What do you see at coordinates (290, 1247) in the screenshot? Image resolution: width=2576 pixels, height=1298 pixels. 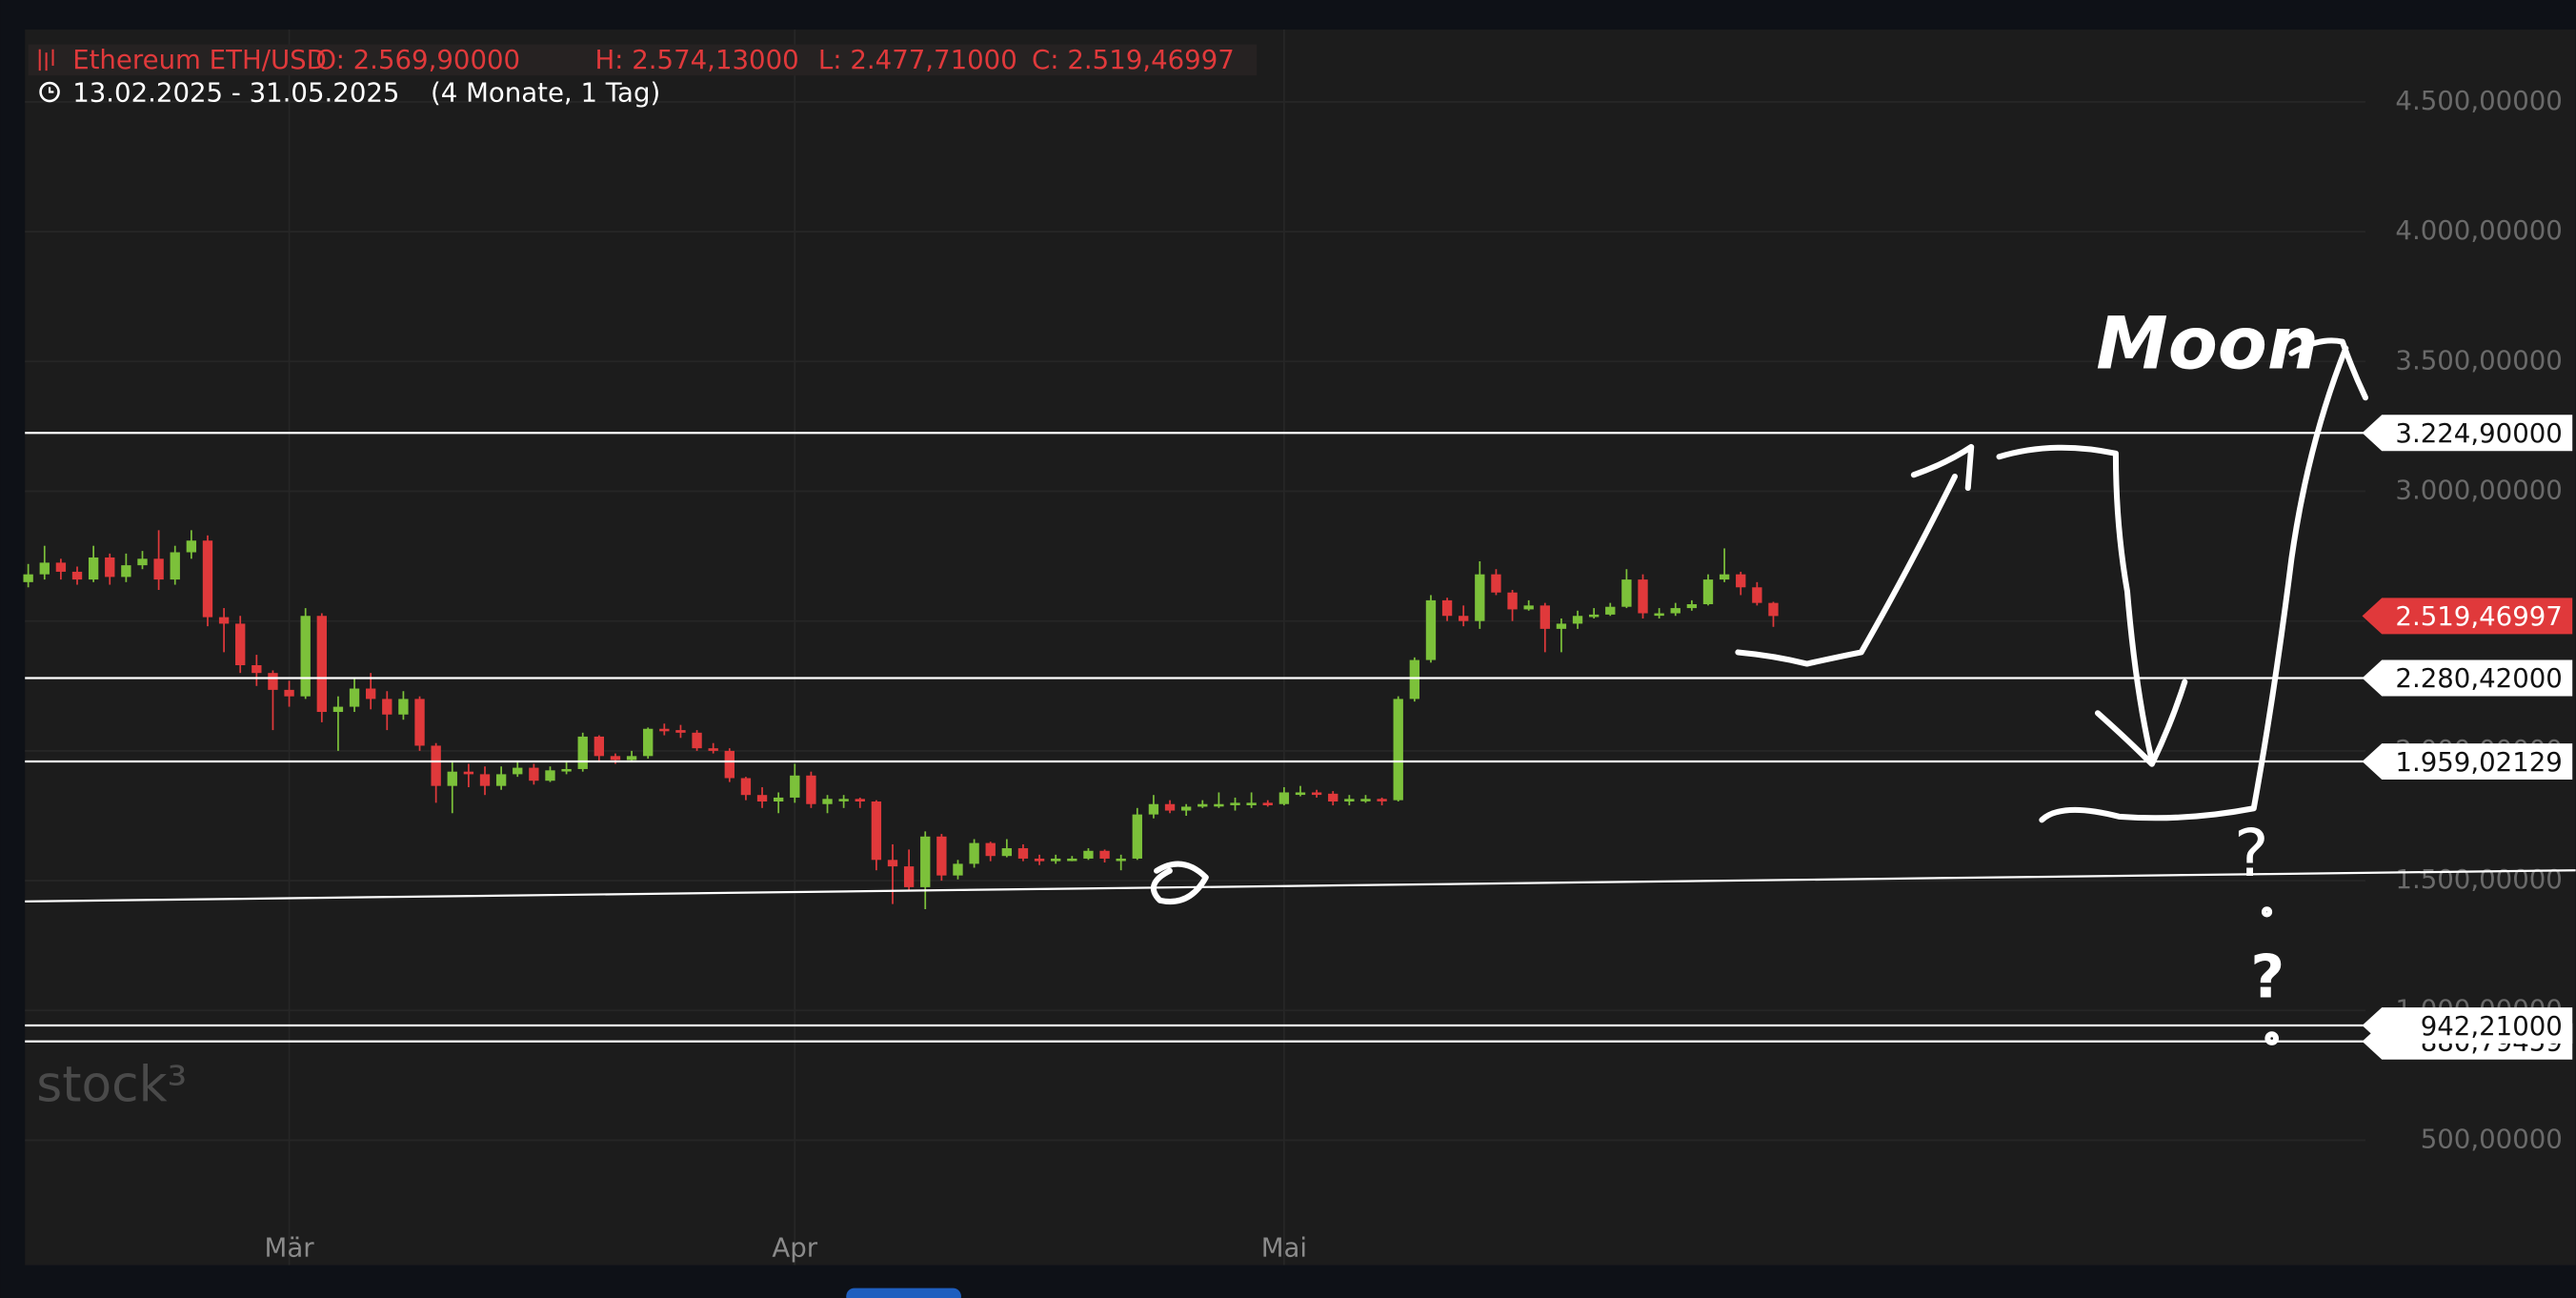 I see `x-tick-label: Mär` at bounding box center [290, 1247].